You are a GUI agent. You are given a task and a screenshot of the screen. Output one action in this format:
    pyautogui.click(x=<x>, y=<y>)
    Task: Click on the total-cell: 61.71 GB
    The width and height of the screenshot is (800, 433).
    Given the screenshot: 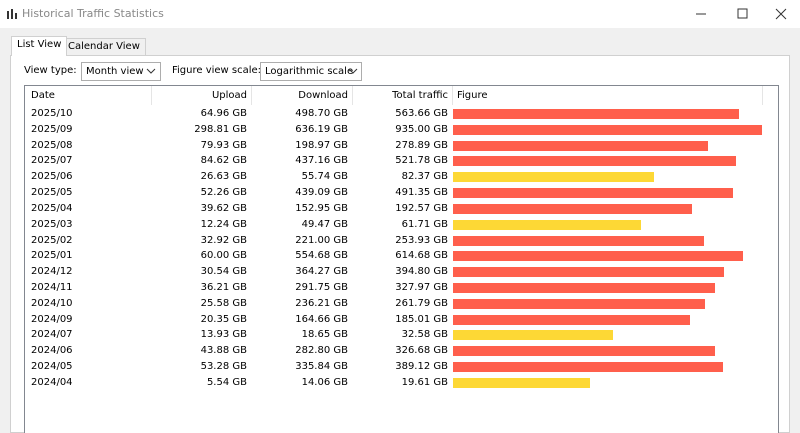 What is the action you would take?
    pyautogui.click(x=424, y=224)
    